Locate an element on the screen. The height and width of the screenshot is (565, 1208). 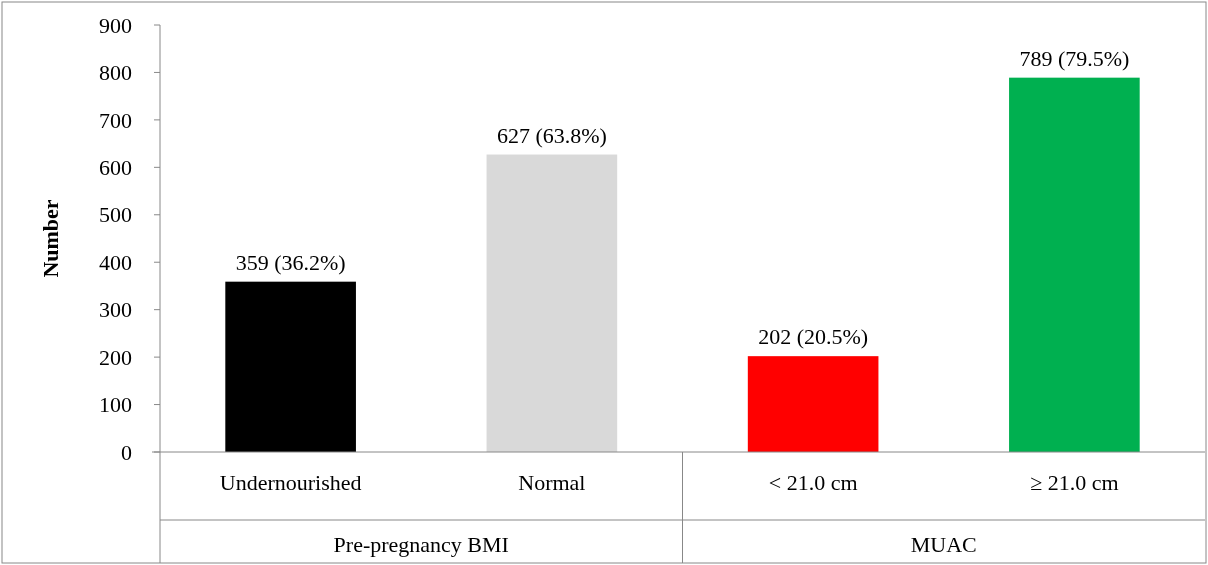
x-tick-label: < 21.0 cm is located at coordinates (813, 482).